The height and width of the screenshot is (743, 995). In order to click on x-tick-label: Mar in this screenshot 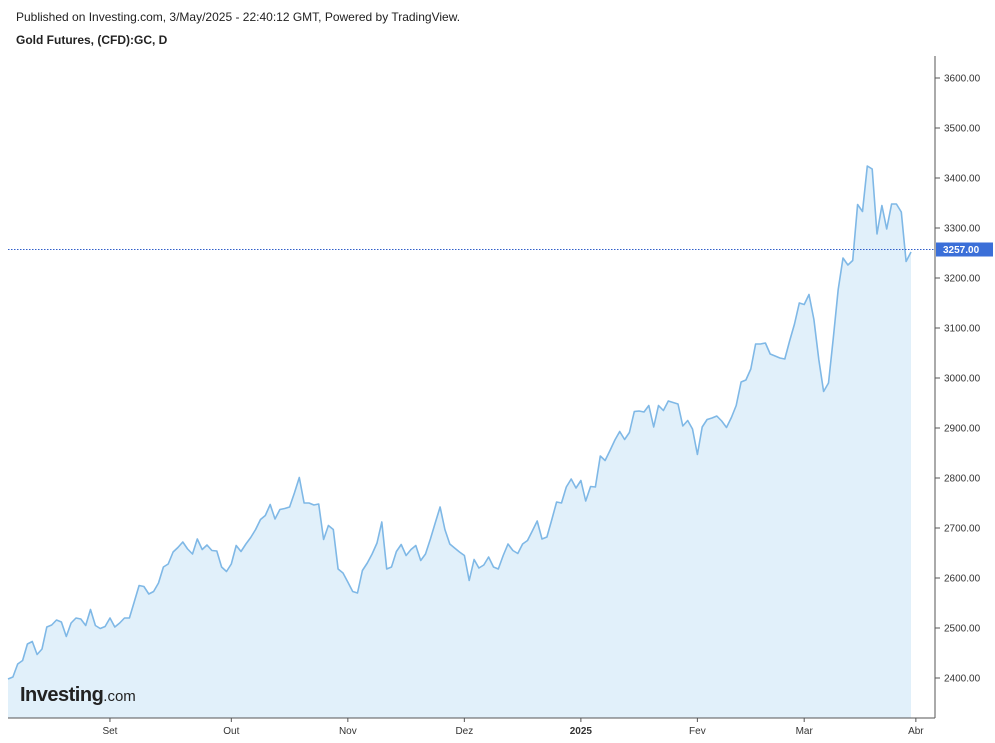, I will do `click(805, 731)`.